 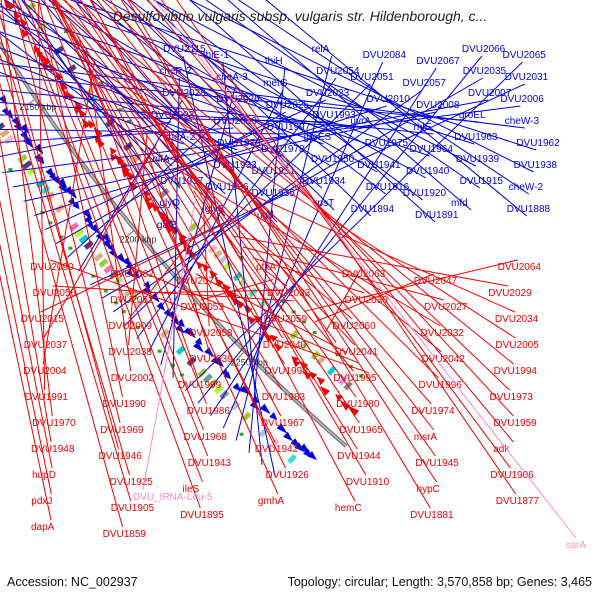 What do you see at coordinates (131, 352) in the screenshot?
I see `gene-label: DVU2038` at bounding box center [131, 352].